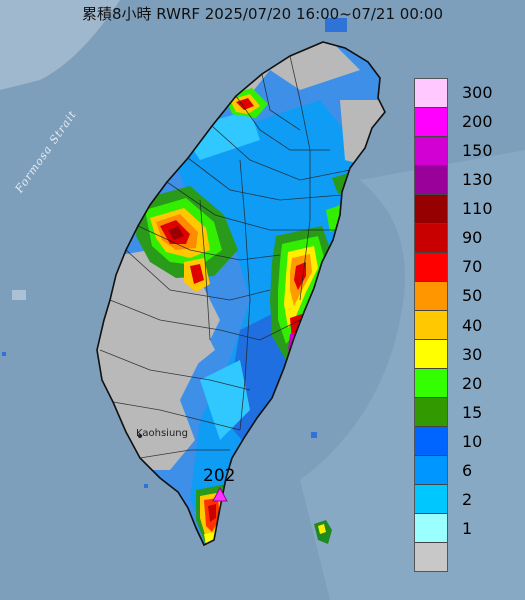  Describe the element at coordinates (219, 476) in the screenshot. I see `max-value-label: 202` at that location.